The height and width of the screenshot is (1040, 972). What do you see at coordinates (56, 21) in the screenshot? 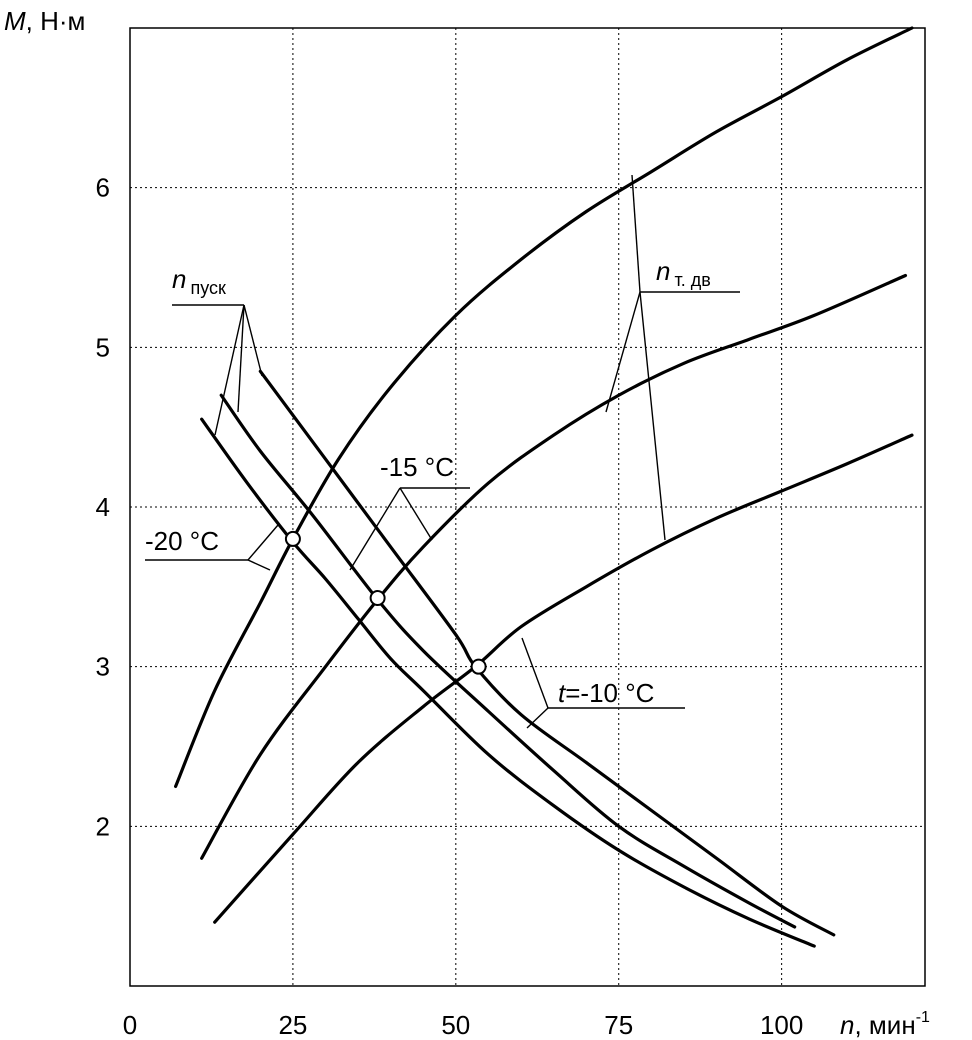
I see `y-axis-unit: , Н·м` at bounding box center [56, 21].